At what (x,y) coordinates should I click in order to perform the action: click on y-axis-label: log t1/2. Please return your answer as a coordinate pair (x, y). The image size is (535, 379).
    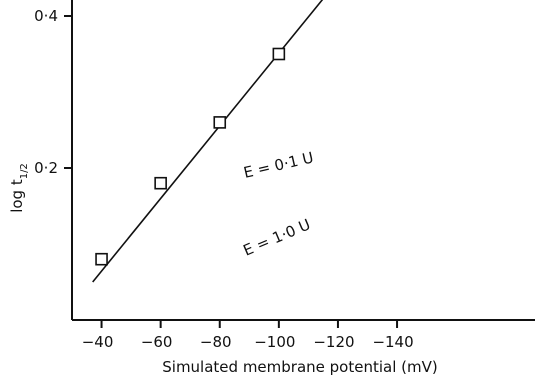
    Looking at the image, I should click on (19, 188).